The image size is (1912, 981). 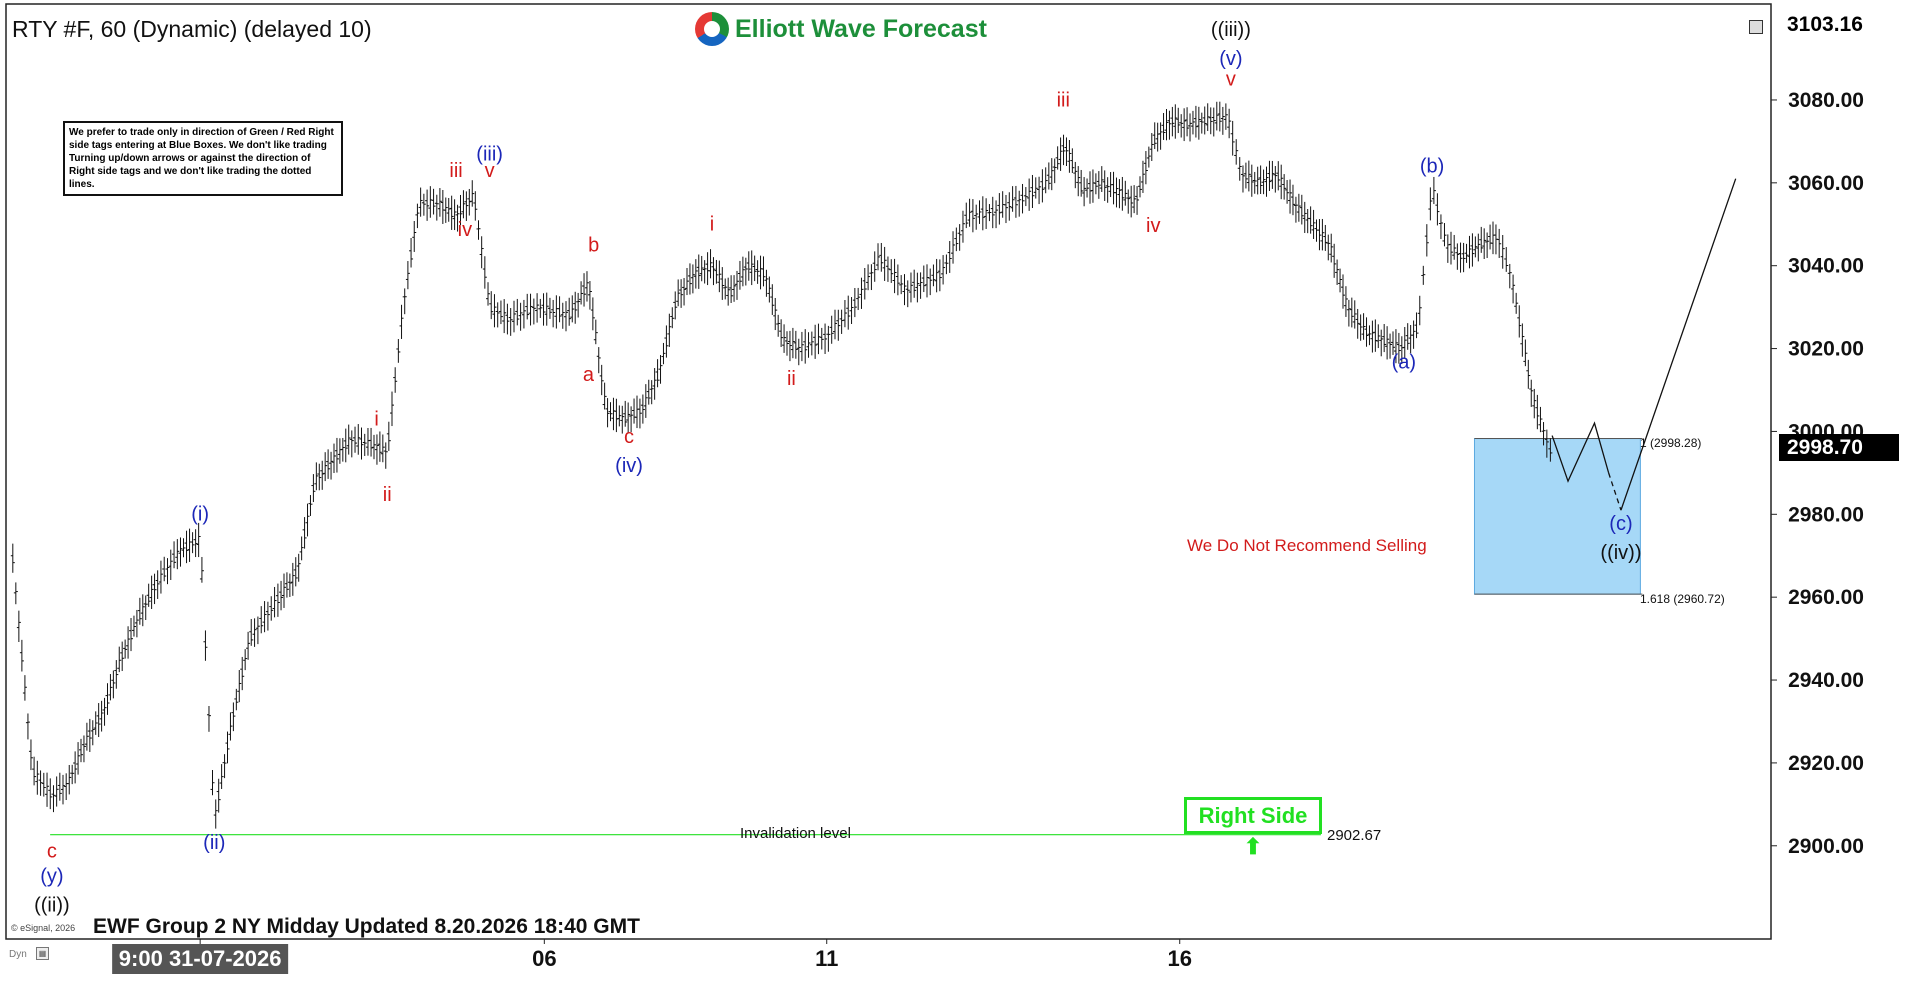 What do you see at coordinates (200, 515) in the screenshot?
I see `wave-label: (i)` at bounding box center [200, 515].